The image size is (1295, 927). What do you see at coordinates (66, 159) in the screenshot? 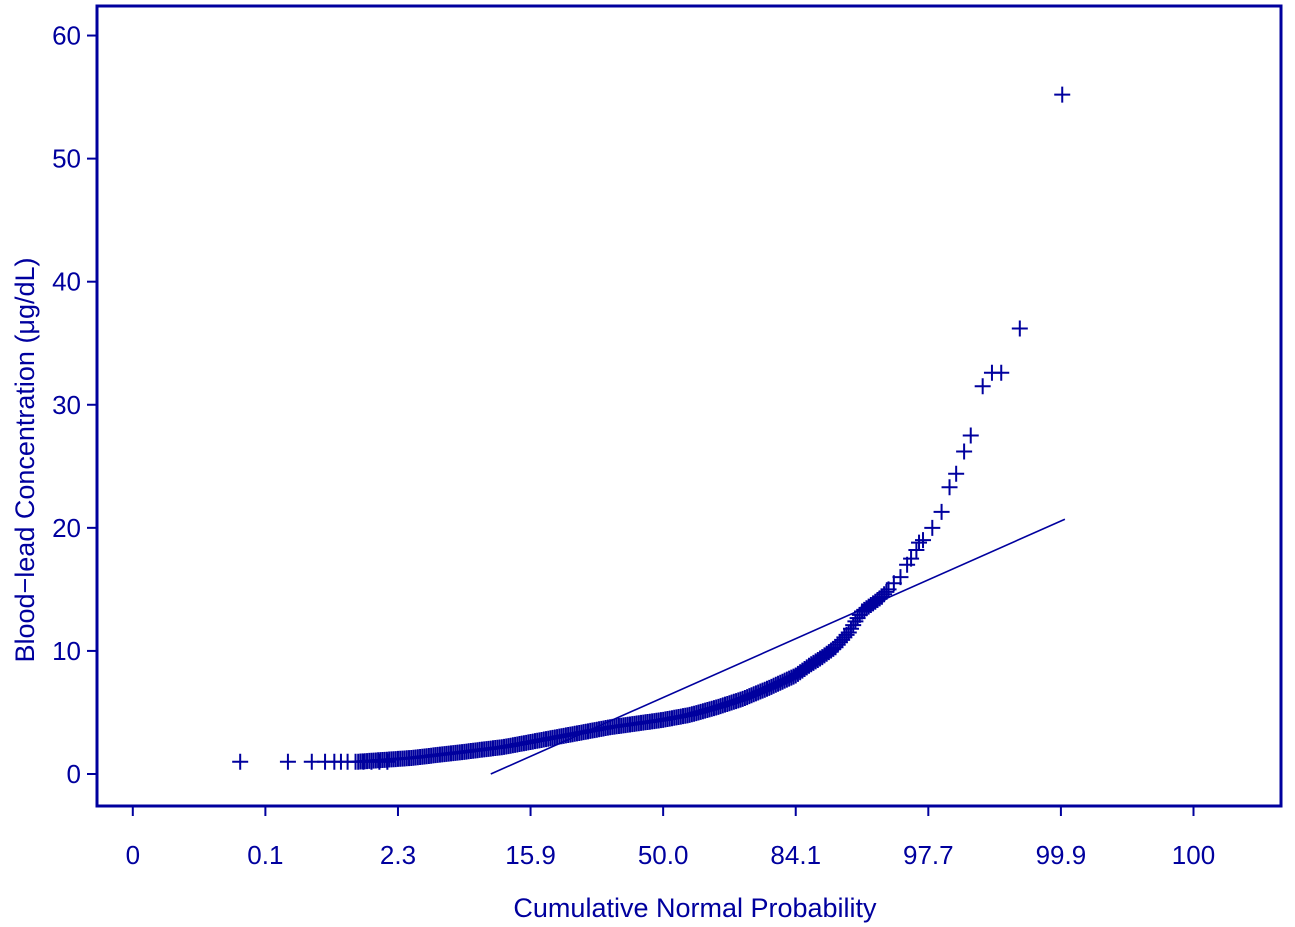
I see `y-tick-label: 50` at bounding box center [66, 159].